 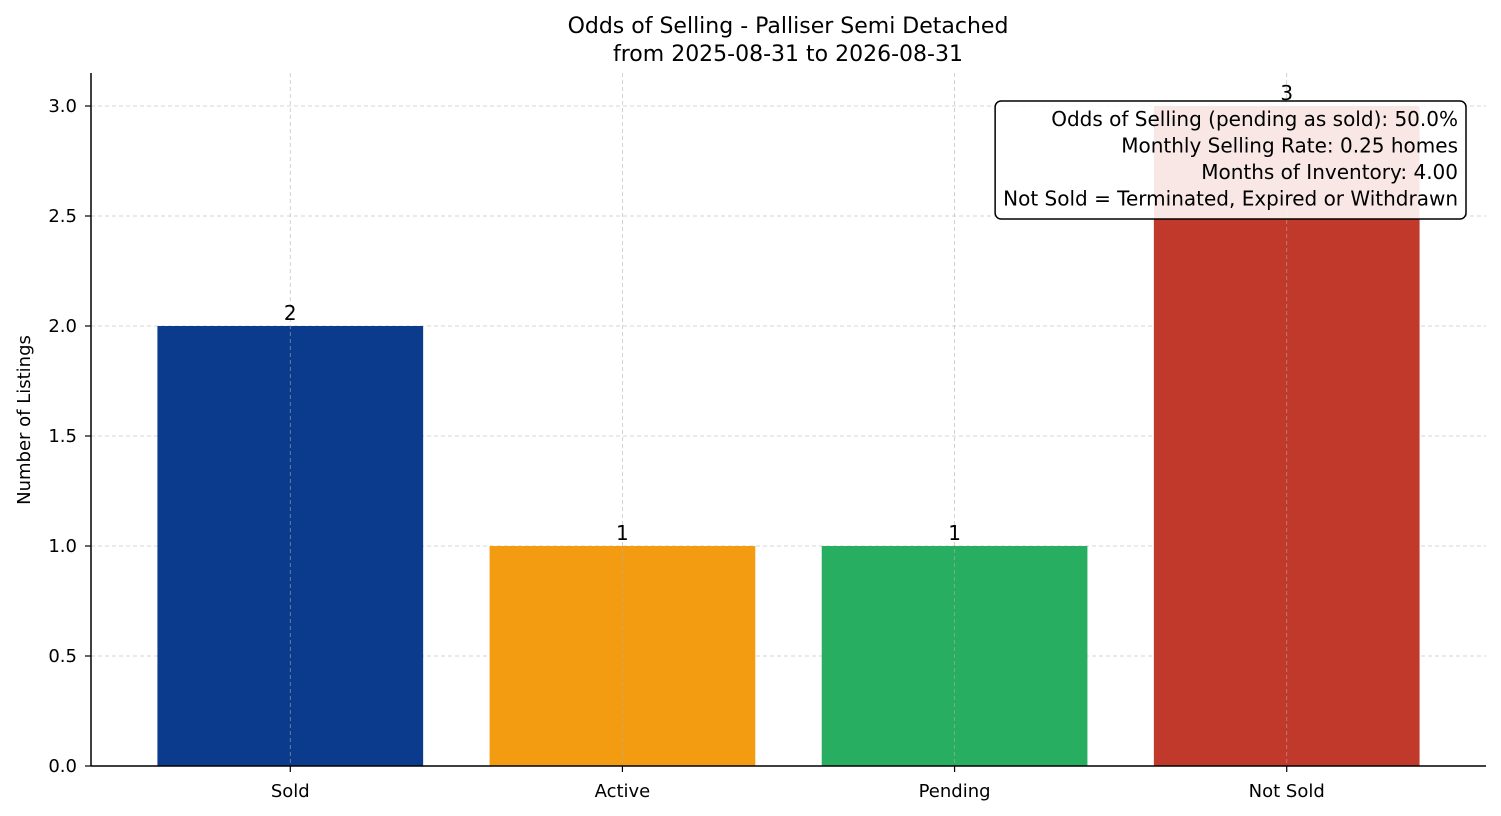 I want to click on annotation-box-frame, so click(x=1230, y=160).